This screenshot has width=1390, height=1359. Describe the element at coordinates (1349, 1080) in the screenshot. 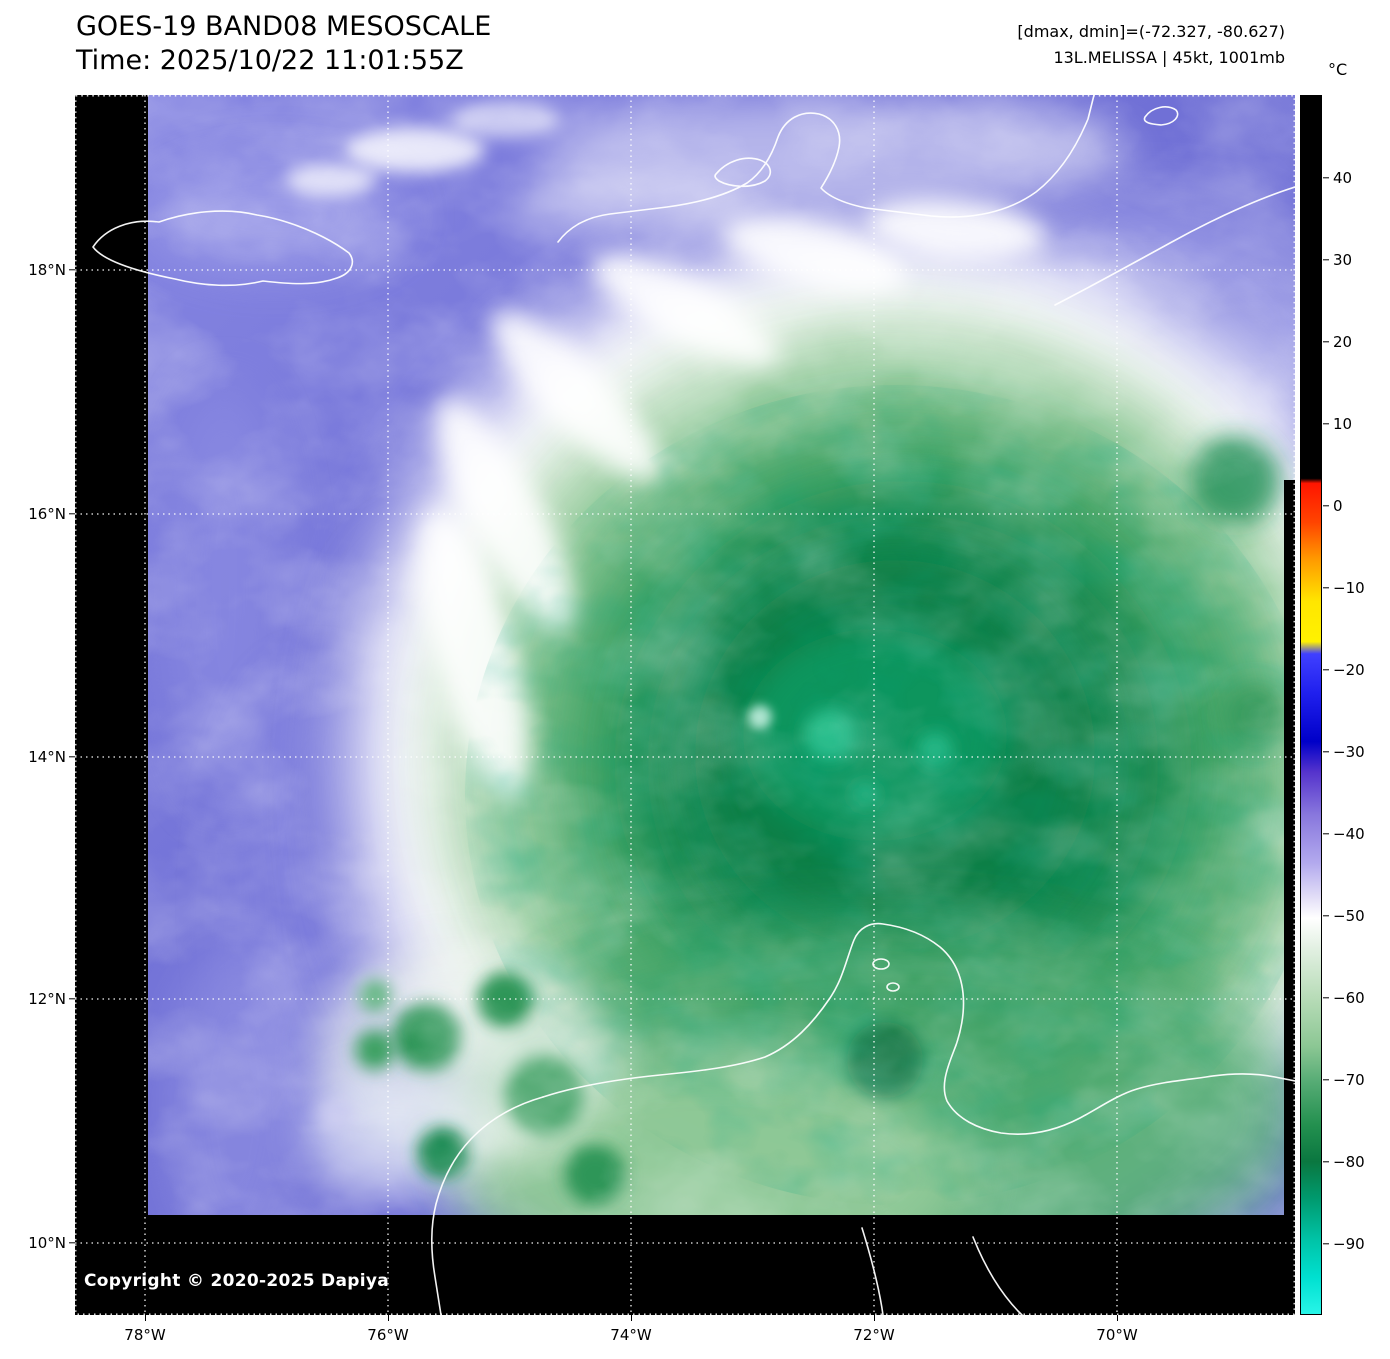

I see `colorbar-label-m70: −70` at that location.